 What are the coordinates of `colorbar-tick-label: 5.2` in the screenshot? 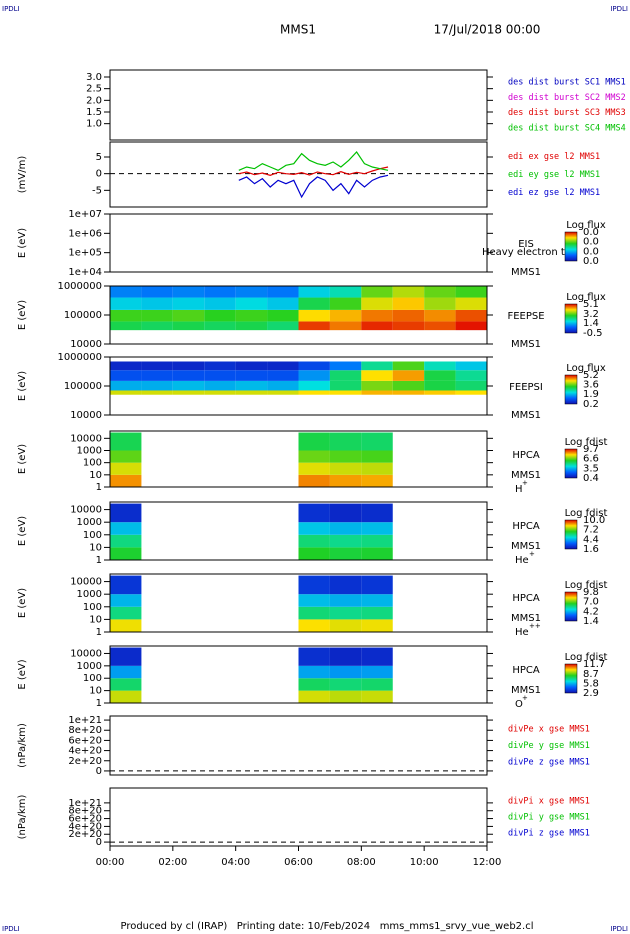 It's located at (591, 375).